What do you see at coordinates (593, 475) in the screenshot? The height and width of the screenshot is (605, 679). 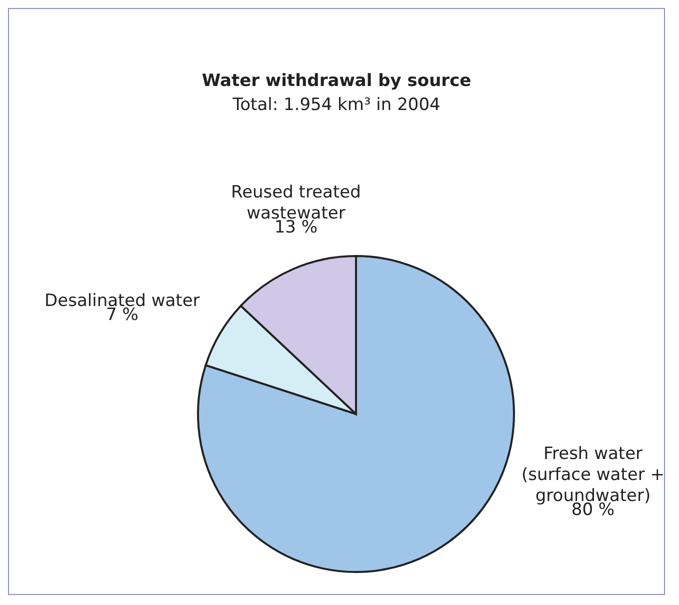 I see `slice-label: Fresh water (surface water + groundwater)` at bounding box center [593, 475].